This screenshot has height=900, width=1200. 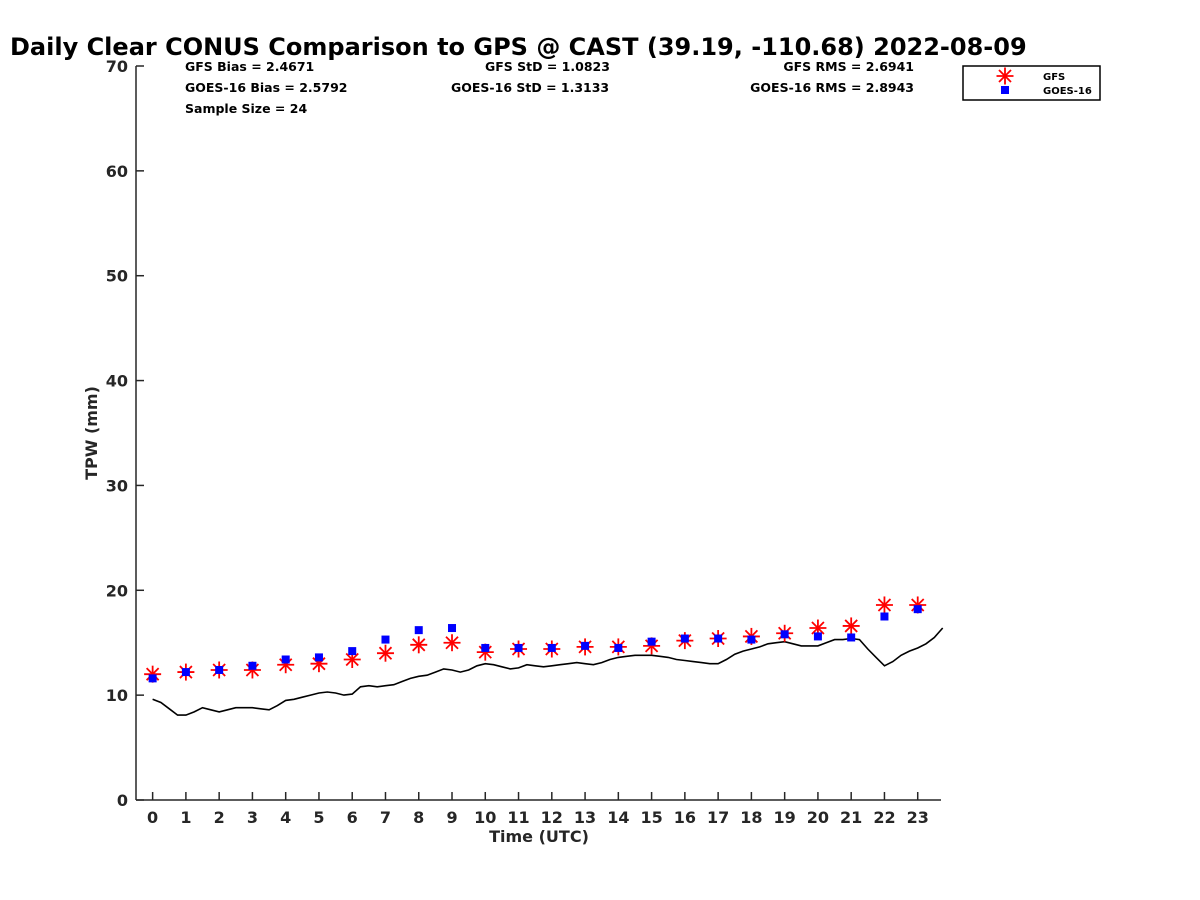 I want to click on x-tick-label: 10, so click(x=485, y=817).